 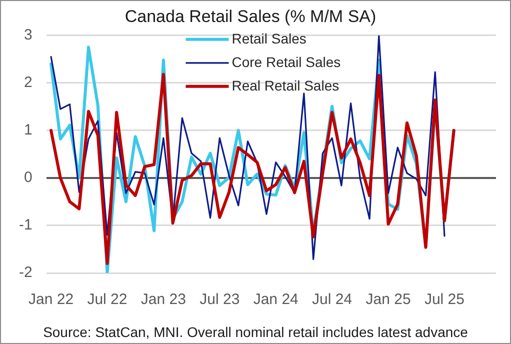 I want to click on x-tick-label: Jan 22, so click(x=51, y=299).